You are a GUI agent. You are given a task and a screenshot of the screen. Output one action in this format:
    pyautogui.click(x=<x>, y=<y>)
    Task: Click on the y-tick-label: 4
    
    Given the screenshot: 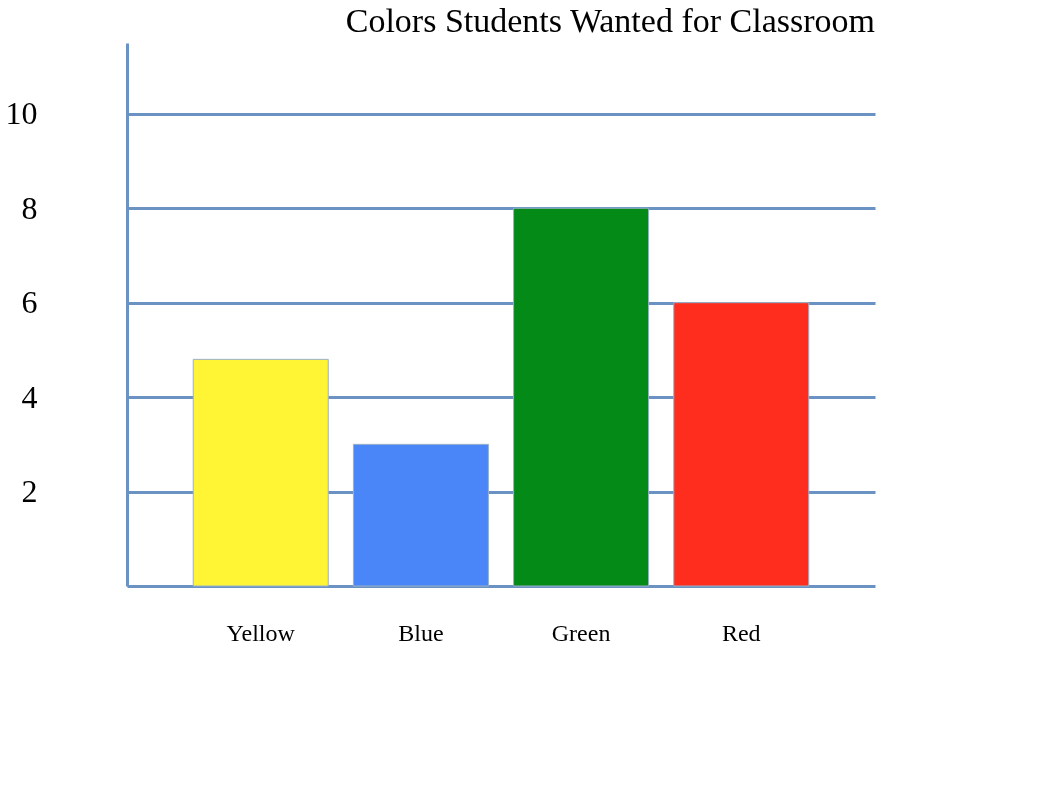 What is the action you would take?
    pyautogui.click(x=29, y=396)
    